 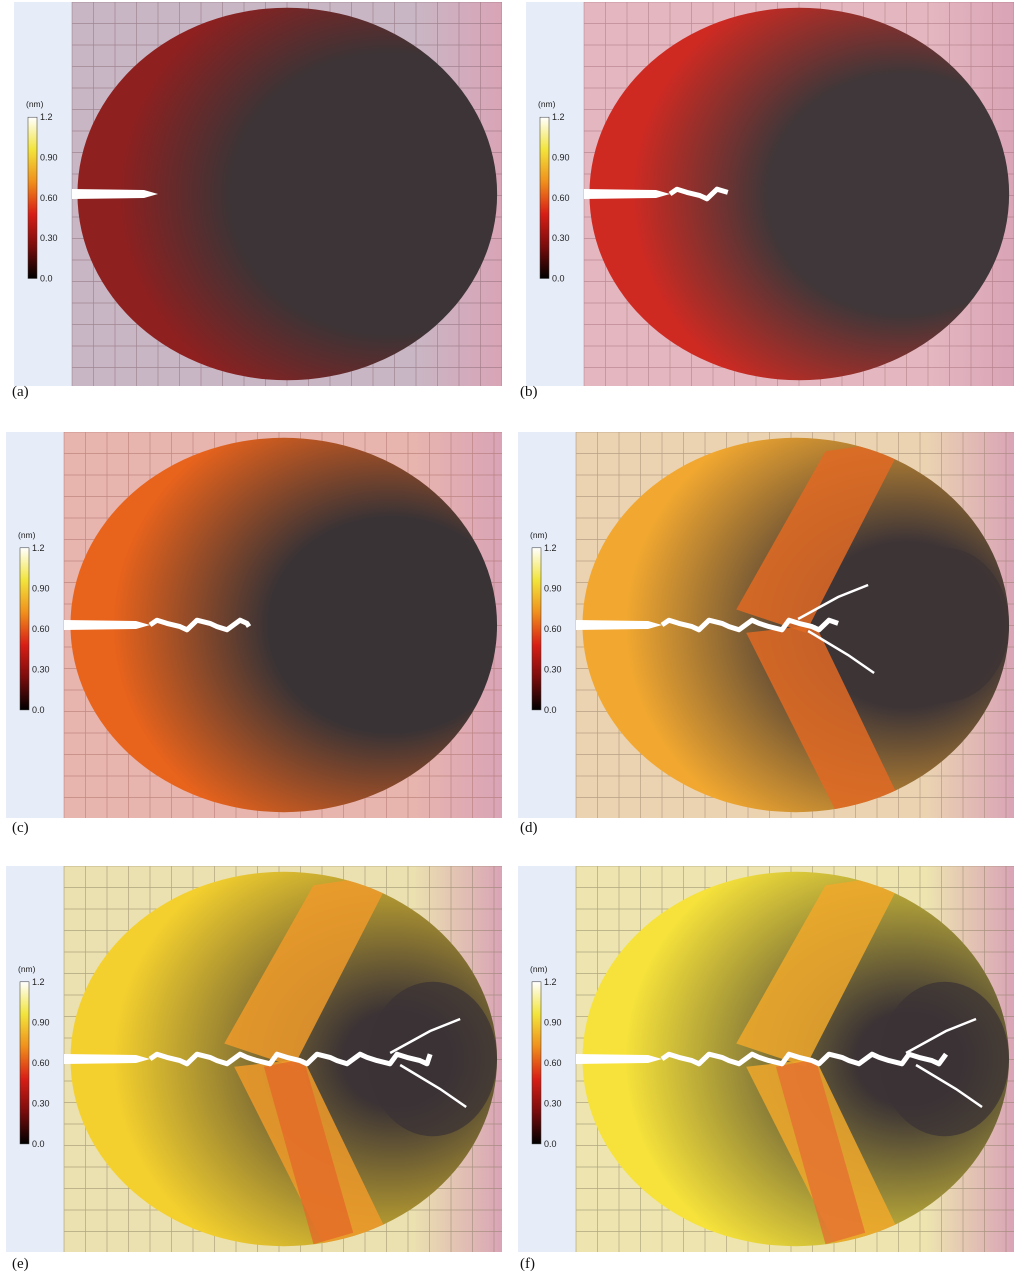 I want to click on panel-d: (nm) 1.2 0.90 0.60 0.30 0.0, so click(x=766, y=625).